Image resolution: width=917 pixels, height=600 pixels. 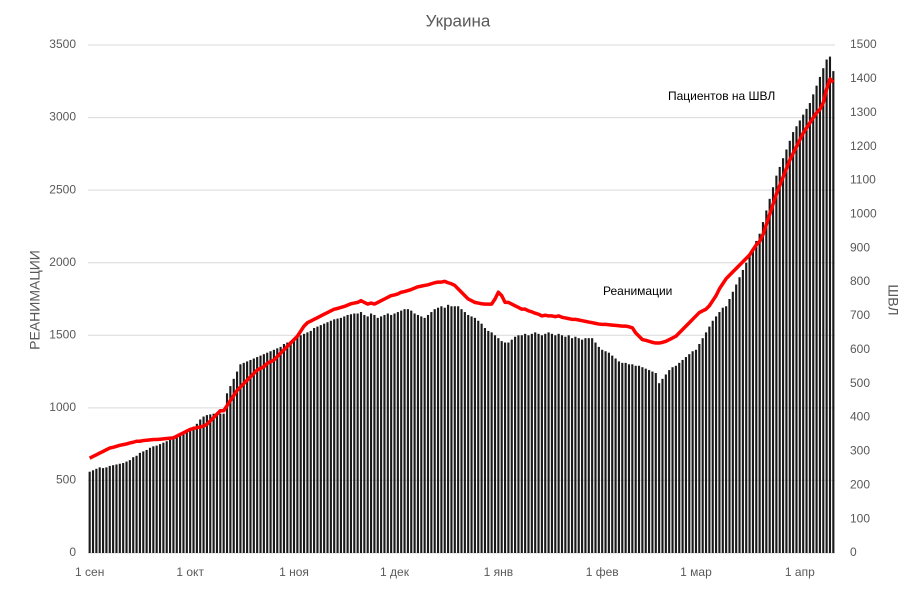 What do you see at coordinates (72, 552) in the screenshot?
I see `y-tick-label: 0` at bounding box center [72, 552].